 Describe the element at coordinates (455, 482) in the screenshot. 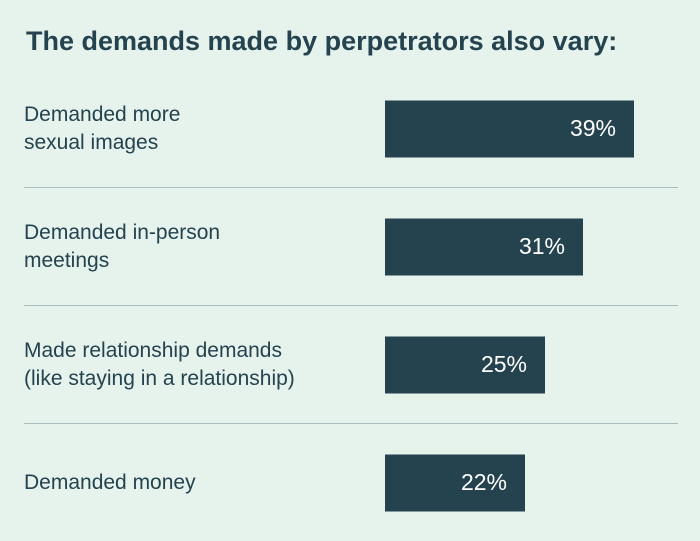

I see `bar: 22%` at that location.